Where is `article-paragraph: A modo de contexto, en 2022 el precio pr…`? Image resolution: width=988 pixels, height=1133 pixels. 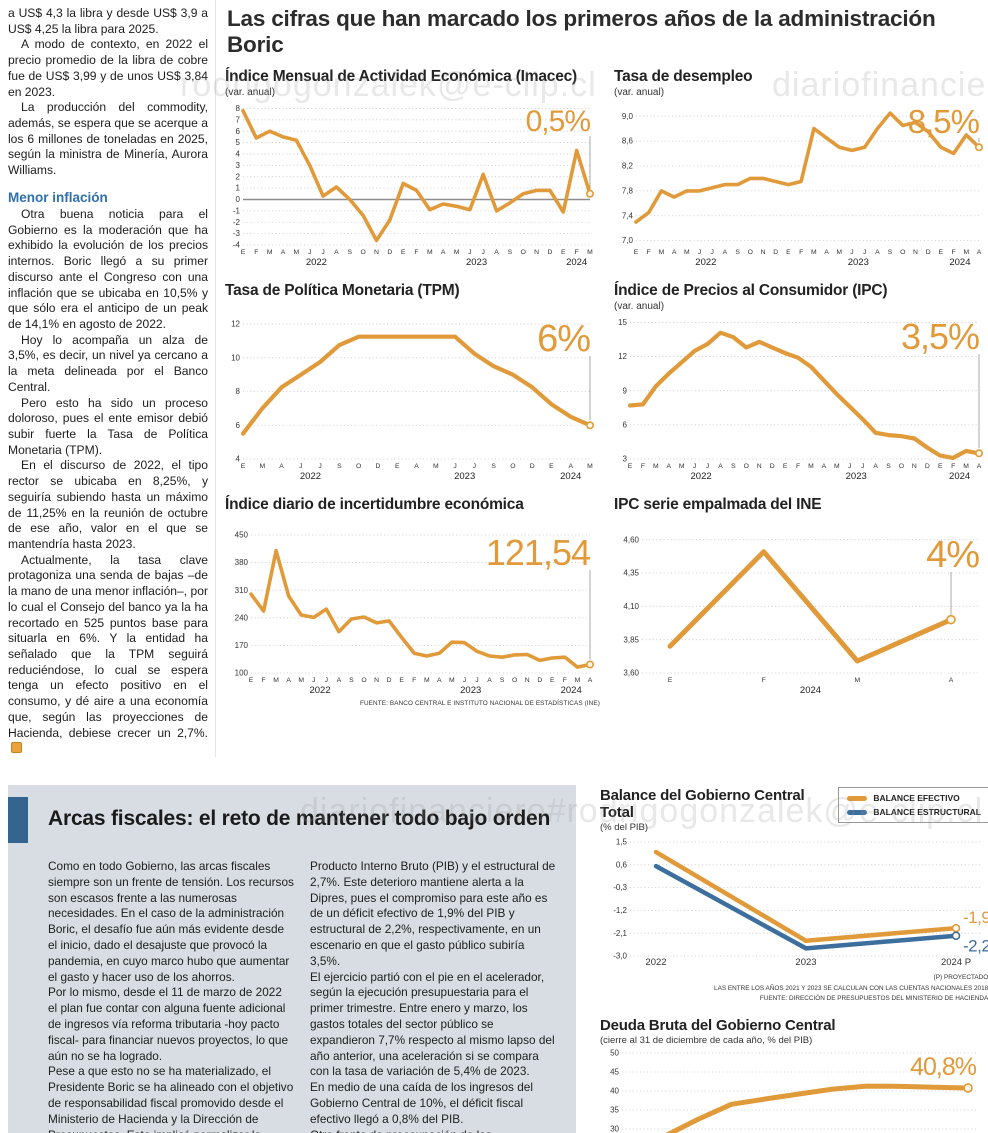 article-paragraph: A modo de contexto, en 2022 el precio pr… is located at coordinates (108, 68).